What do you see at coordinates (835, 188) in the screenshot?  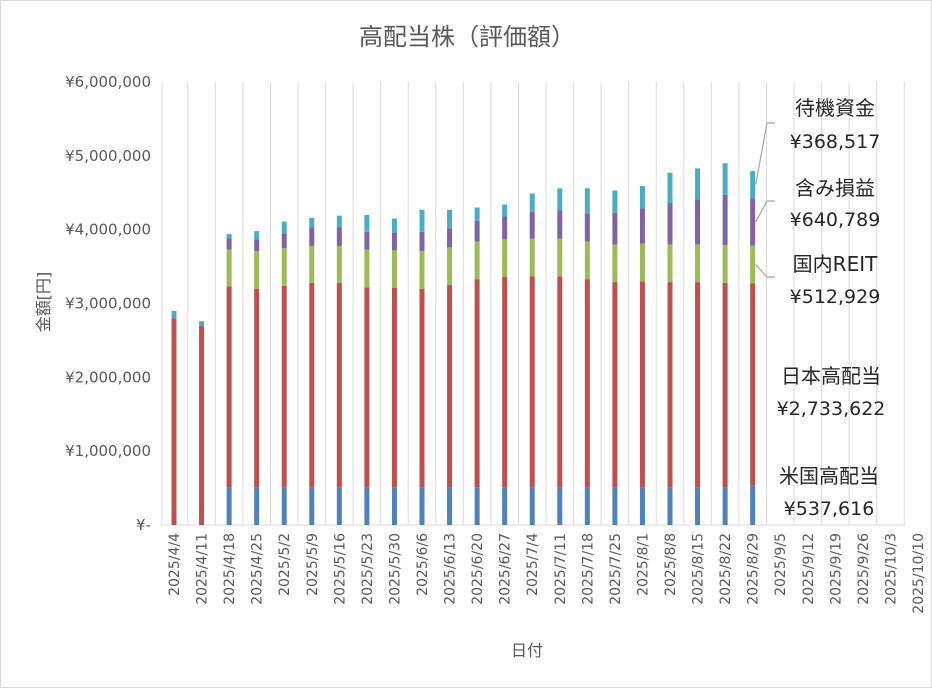 I see `callout-name: 含み損益` at bounding box center [835, 188].